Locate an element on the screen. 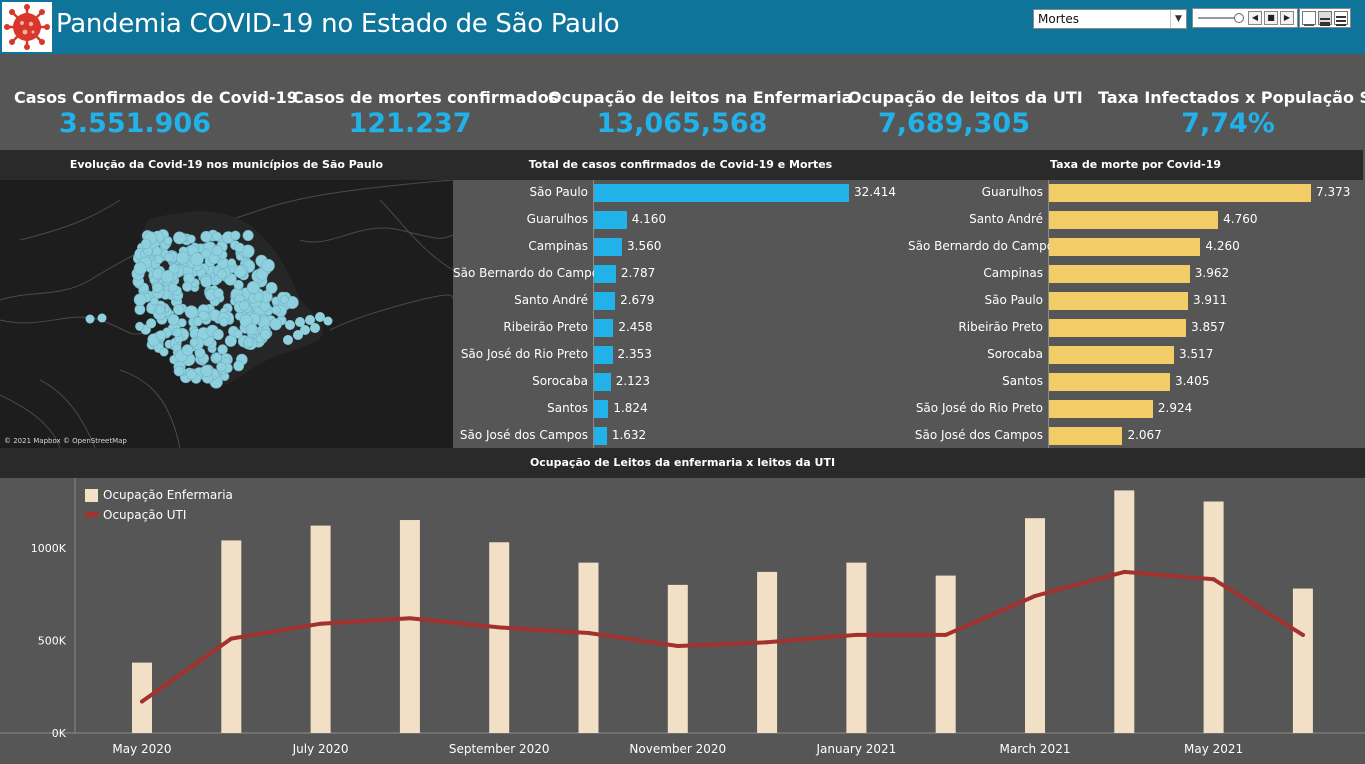  chevron-down-icon: ▼ is located at coordinates (1178, 19).